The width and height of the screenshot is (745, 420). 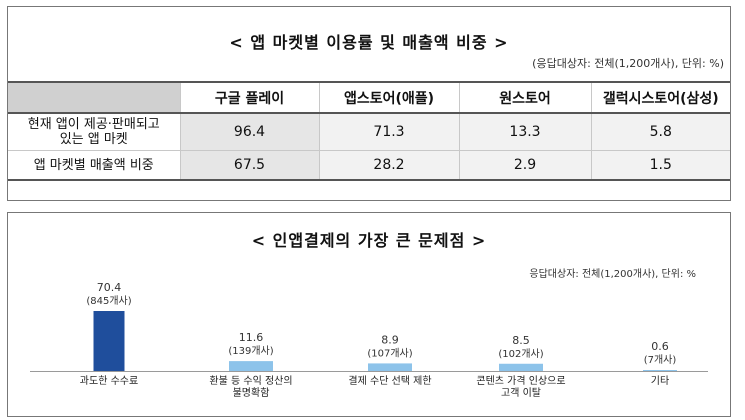 I want to click on category-label: 콘텐츠 가격 인상으로, so click(x=520, y=380).